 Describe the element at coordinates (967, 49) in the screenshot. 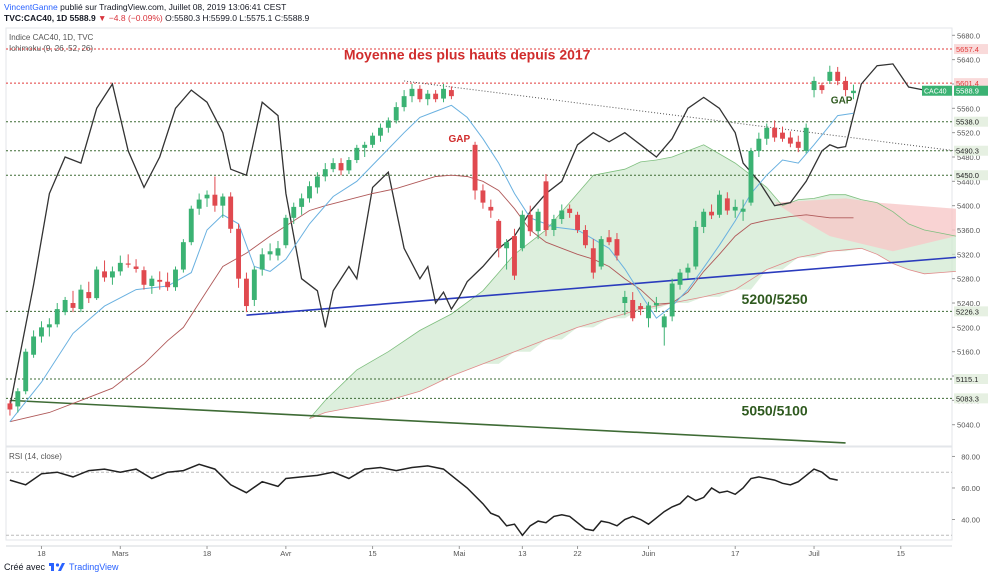

I see `level-tag-5657.4: 5657.4` at that location.